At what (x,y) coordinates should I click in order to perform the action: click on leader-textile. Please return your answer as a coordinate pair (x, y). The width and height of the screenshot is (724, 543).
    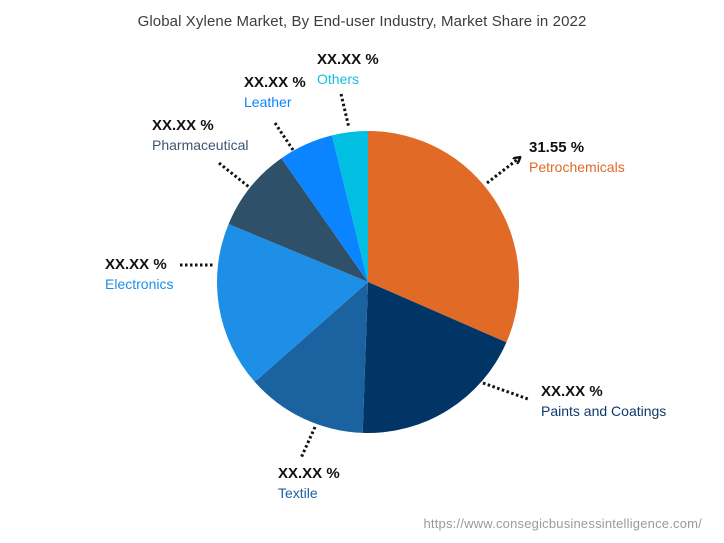
    Looking at the image, I should click on (308, 442).